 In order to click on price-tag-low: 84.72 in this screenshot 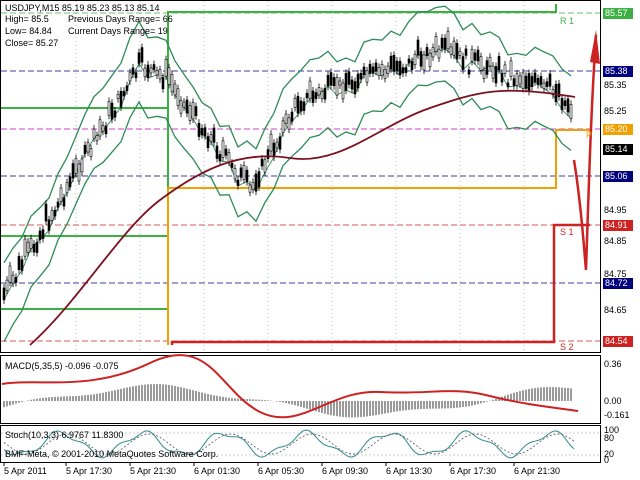, I will do `click(618, 283)`.